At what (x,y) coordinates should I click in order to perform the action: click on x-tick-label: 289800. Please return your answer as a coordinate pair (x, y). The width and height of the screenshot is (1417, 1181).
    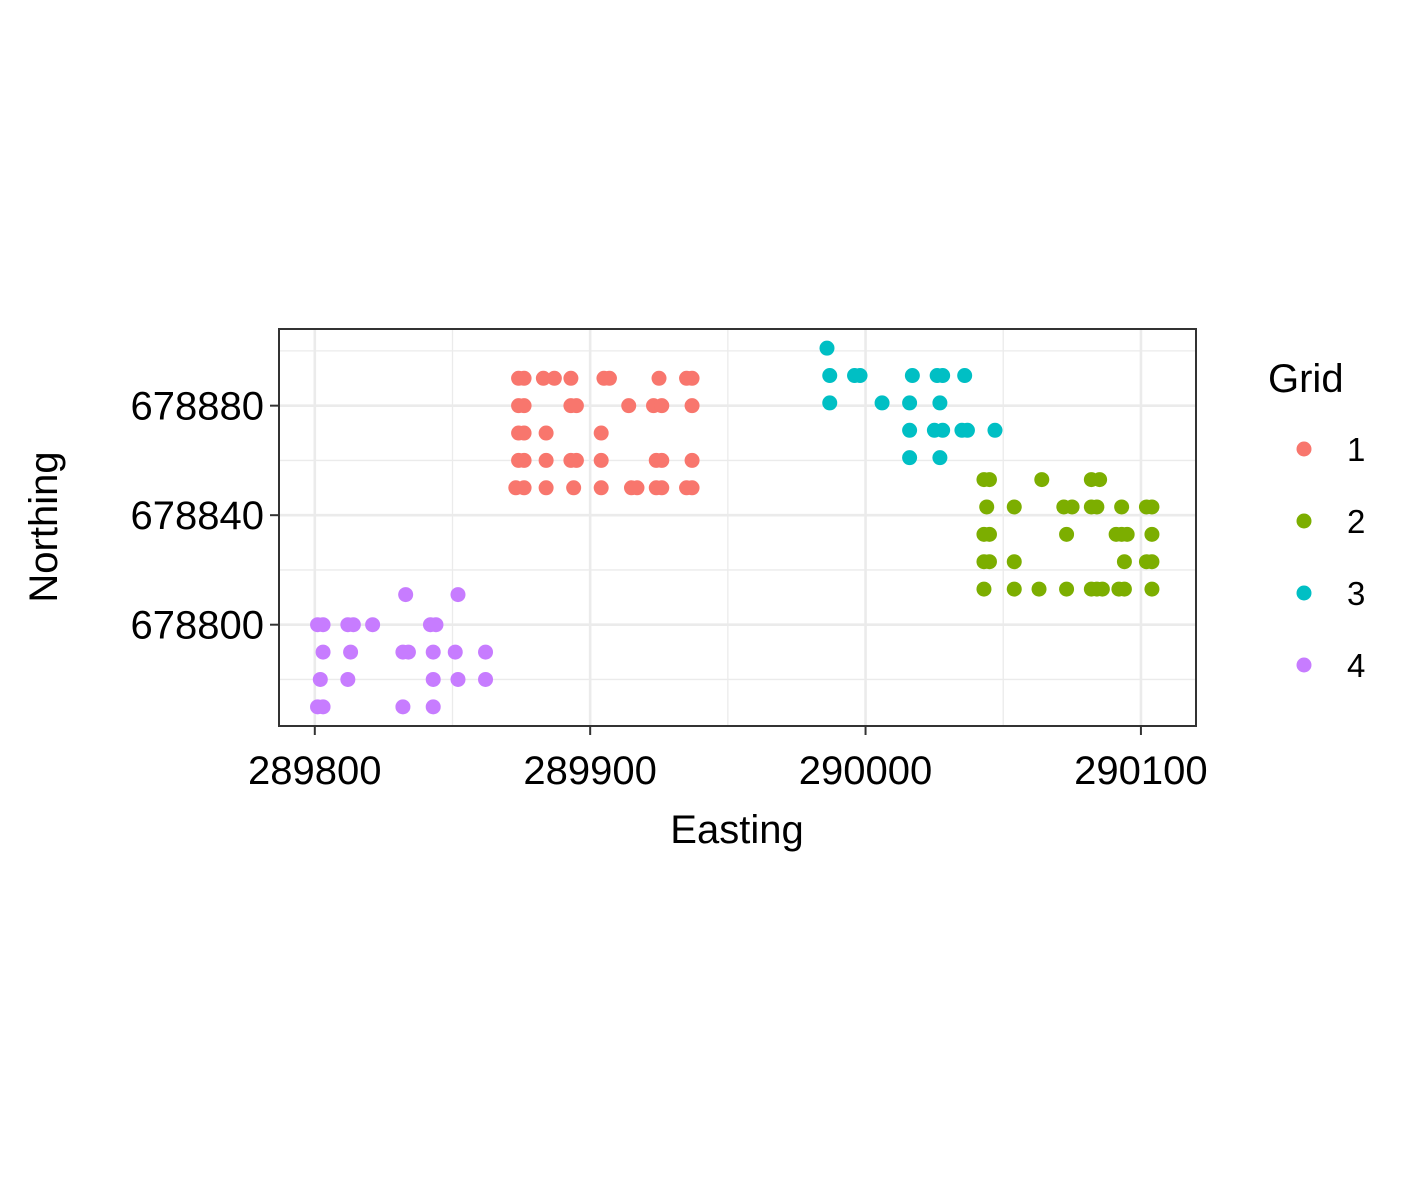
    Looking at the image, I should click on (314, 771).